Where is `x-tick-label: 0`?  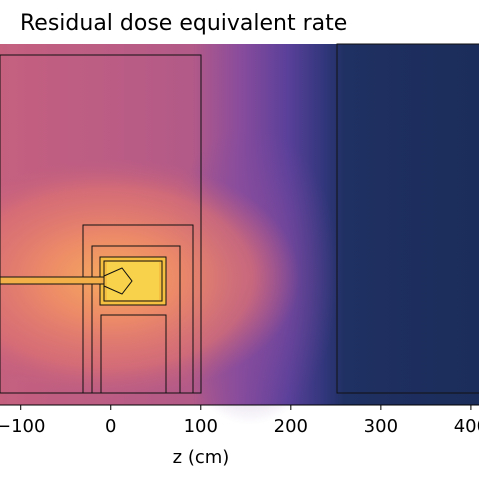 x-tick-label: 0 is located at coordinates (110, 426).